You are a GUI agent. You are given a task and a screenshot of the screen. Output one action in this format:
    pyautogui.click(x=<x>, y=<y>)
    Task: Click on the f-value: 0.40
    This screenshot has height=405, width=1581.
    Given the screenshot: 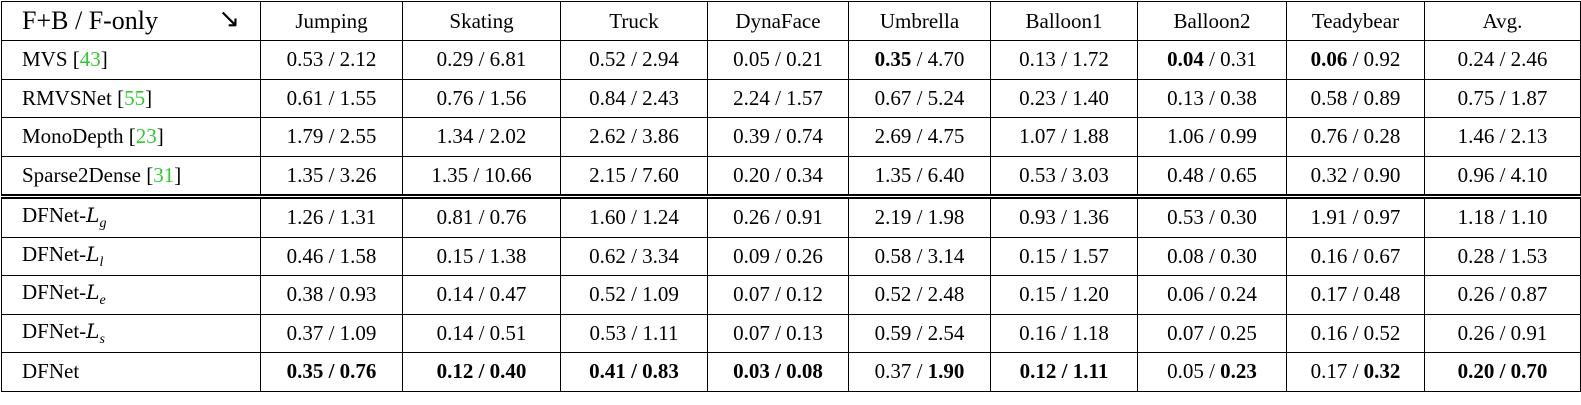 What is the action you would take?
    pyautogui.click(x=508, y=371)
    